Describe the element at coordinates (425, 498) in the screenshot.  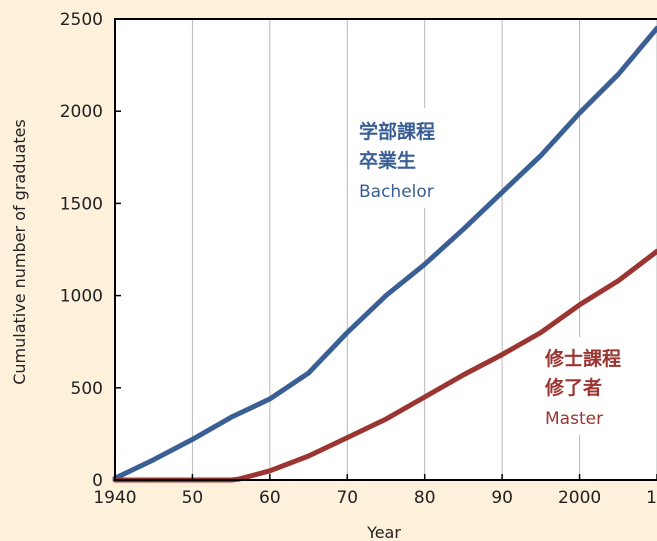
I see `x-tick-label-4: 80` at that location.